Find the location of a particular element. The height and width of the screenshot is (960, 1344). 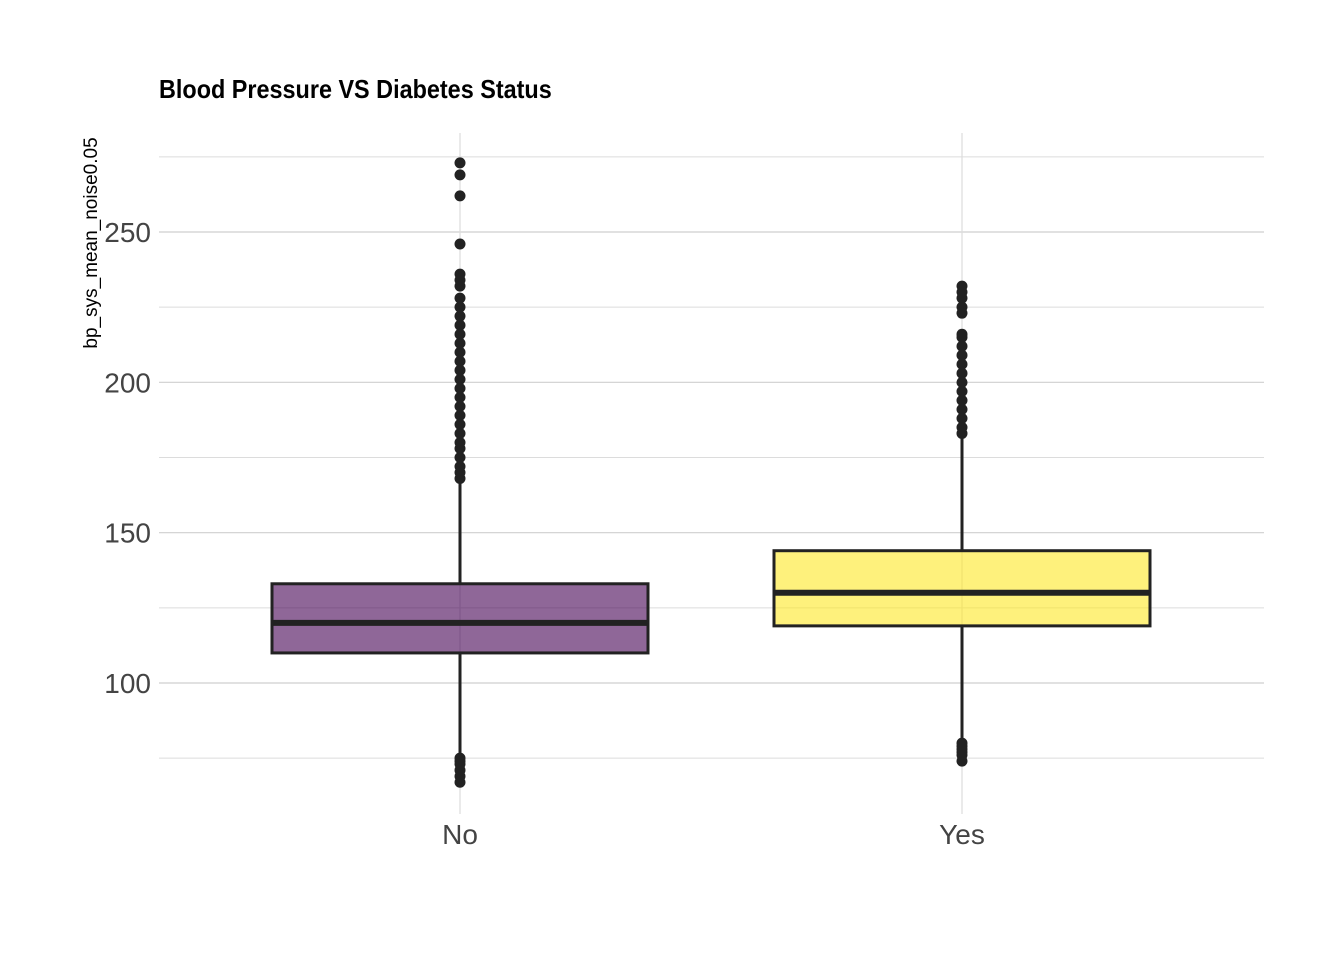

x-tick-label: No is located at coordinates (460, 834).